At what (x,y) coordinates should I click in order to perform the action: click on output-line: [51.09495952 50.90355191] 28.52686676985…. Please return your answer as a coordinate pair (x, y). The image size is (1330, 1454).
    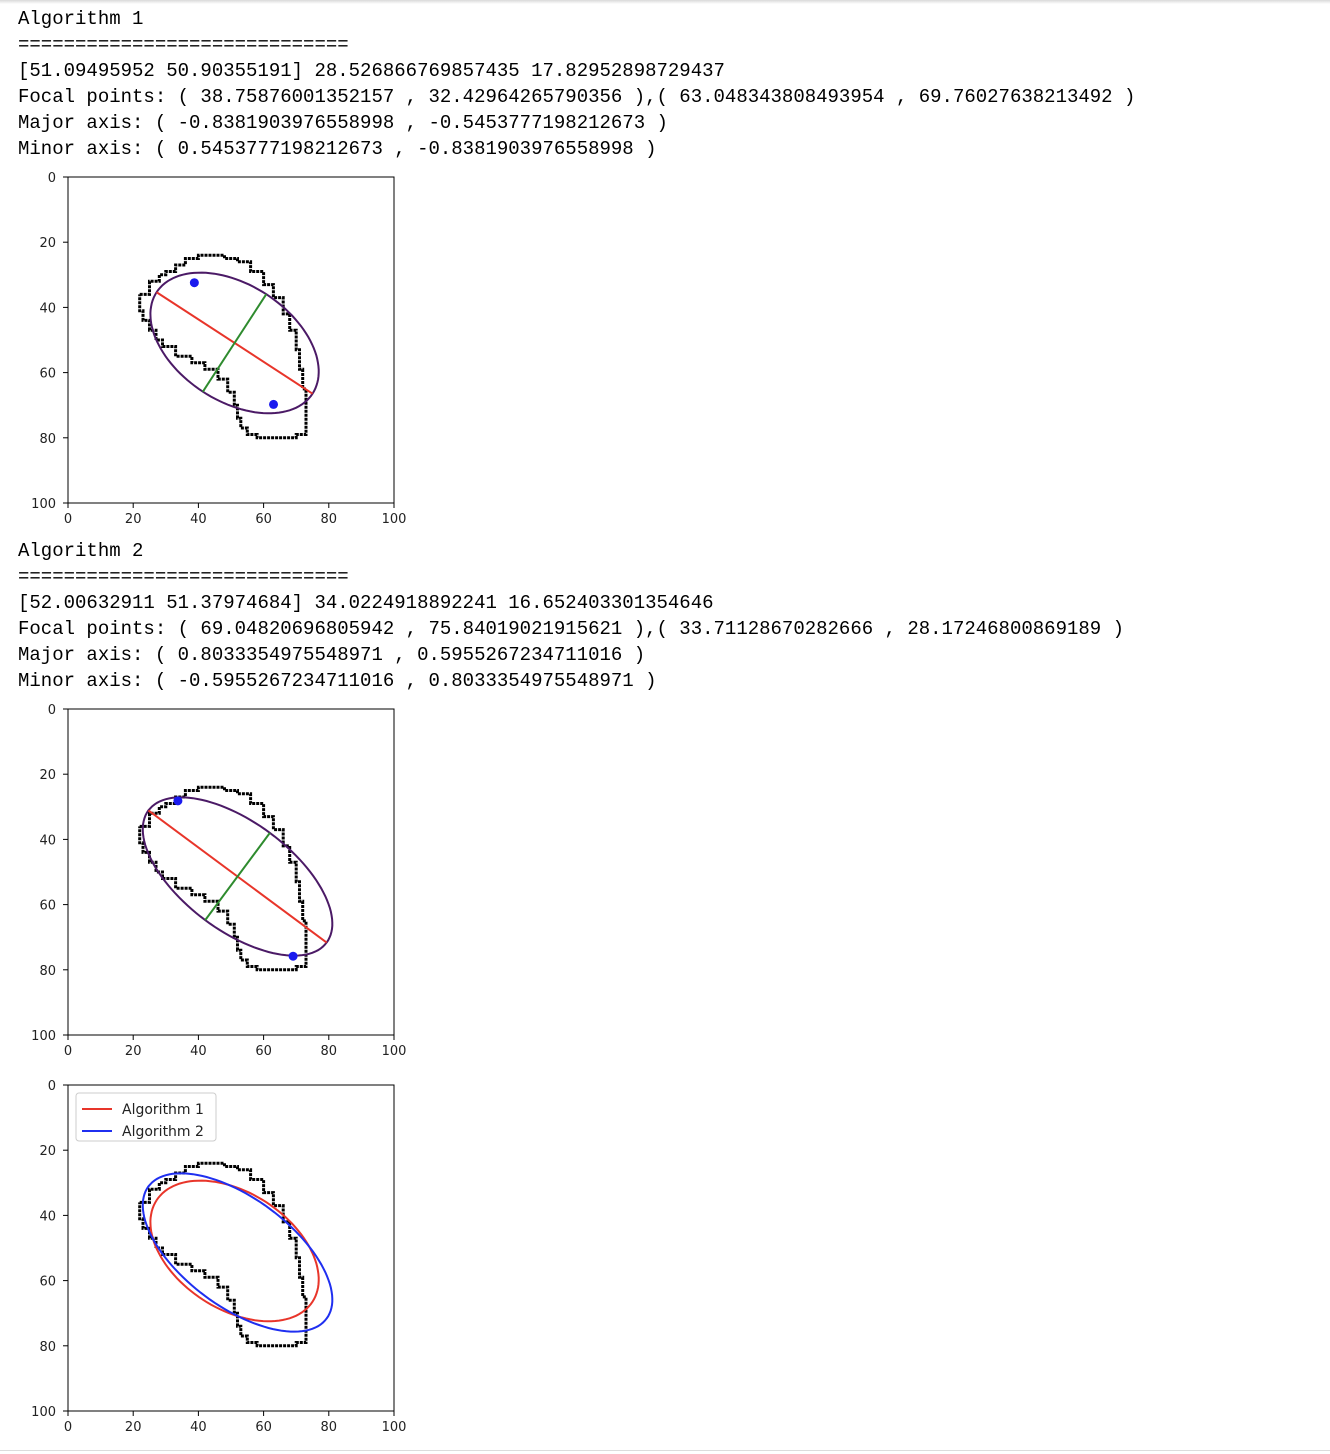
    Looking at the image, I should click on (371, 71).